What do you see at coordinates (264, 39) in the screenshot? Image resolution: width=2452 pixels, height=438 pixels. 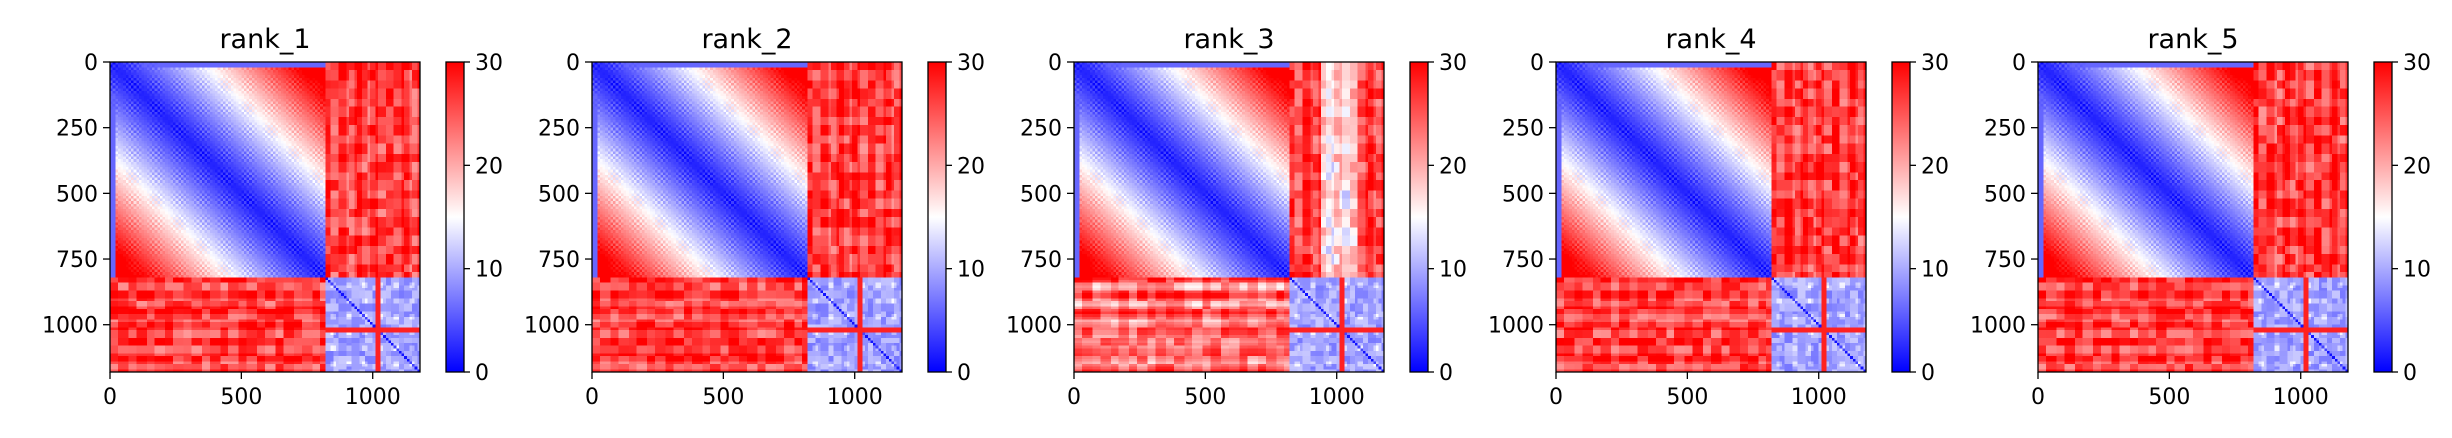 I see `panel-title: rank_1` at bounding box center [264, 39].